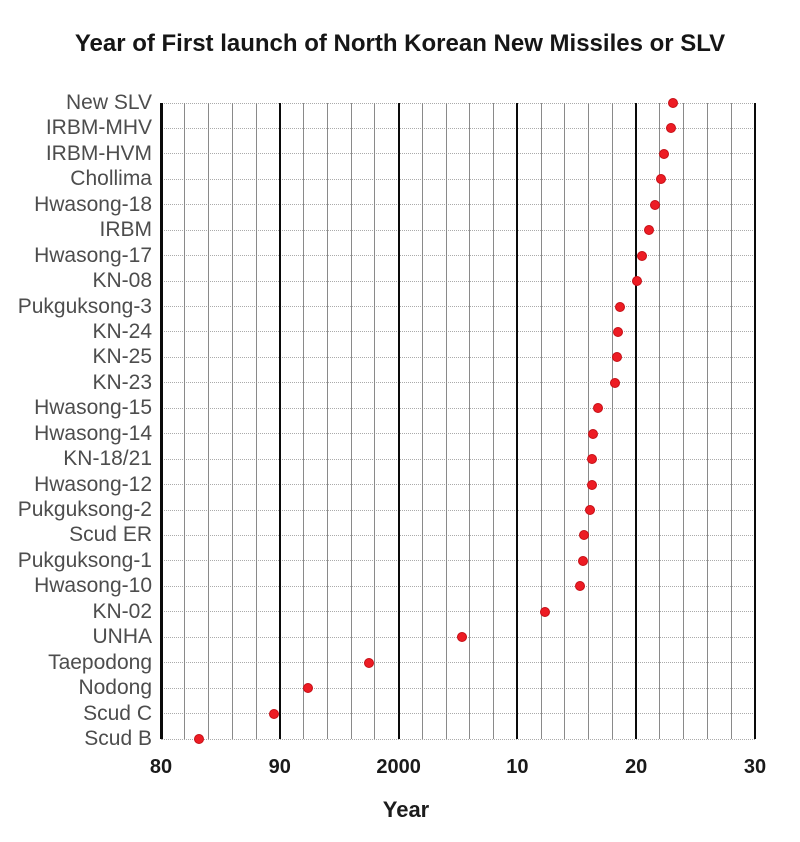 The width and height of the screenshot is (800, 842). Describe the element at coordinates (100, 662) in the screenshot. I see `y-tick-label: Taepodong` at that location.